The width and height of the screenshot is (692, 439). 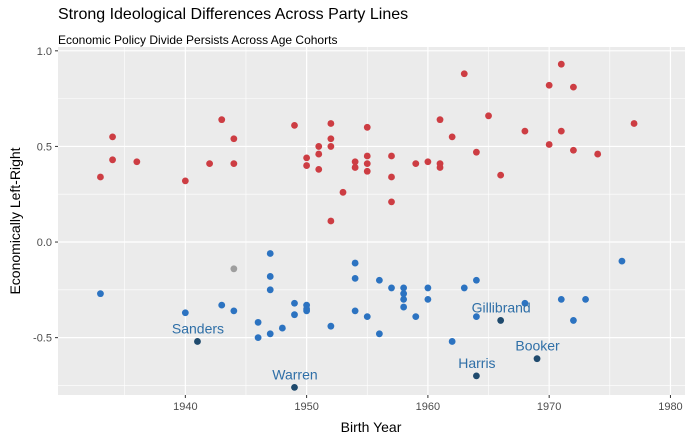 I want to click on annotations: Sanders Warren Harris Gillibrand Booker, so click(x=366, y=340).